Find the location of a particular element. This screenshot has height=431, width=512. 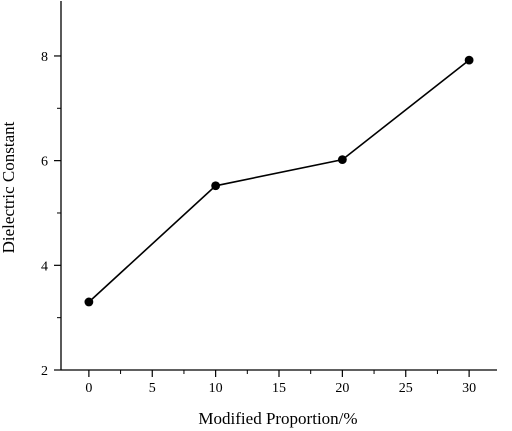

x-tick-label: 25 is located at coordinates (406, 388).